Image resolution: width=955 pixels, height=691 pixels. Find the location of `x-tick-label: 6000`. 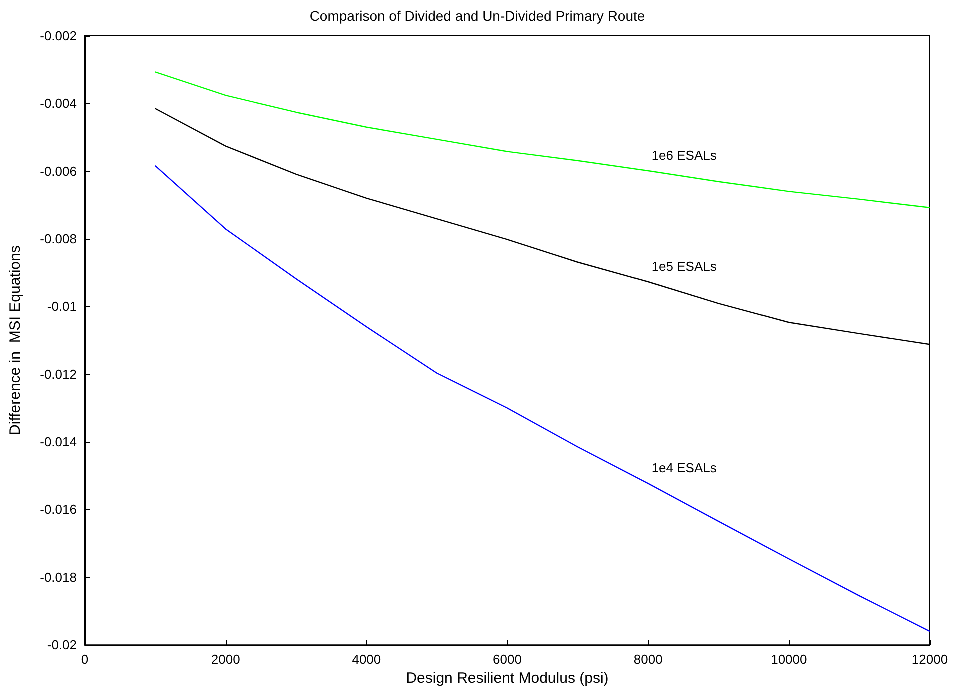

x-tick-label: 6000 is located at coordinates (507, 660).